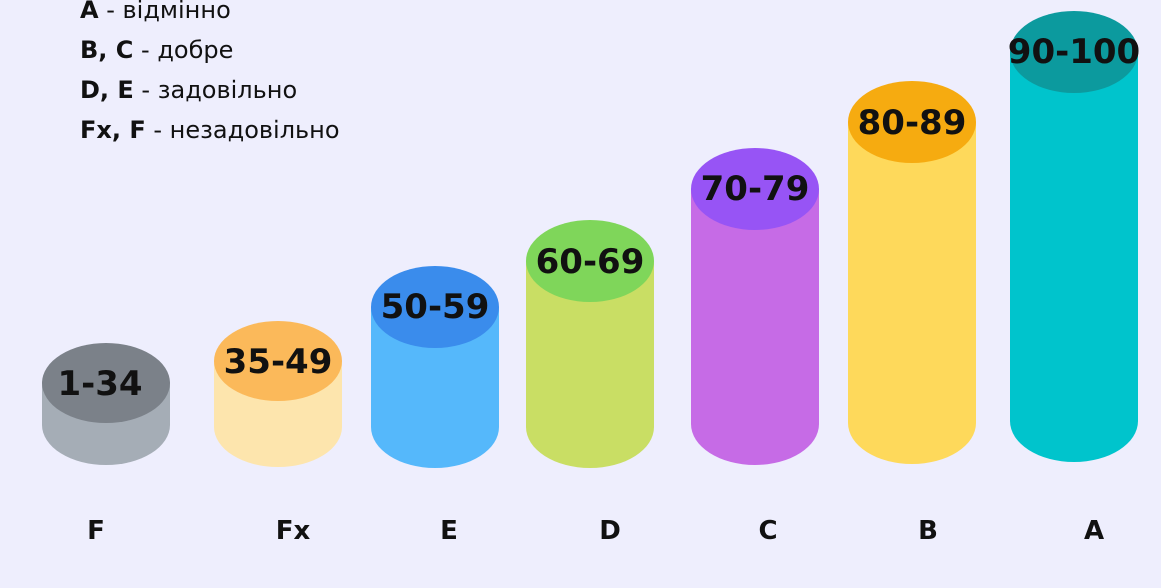 The height and width of the screenshot is (588, 1161). I want to click on legend-item-bc: B, C - добре, so click(210, 50).